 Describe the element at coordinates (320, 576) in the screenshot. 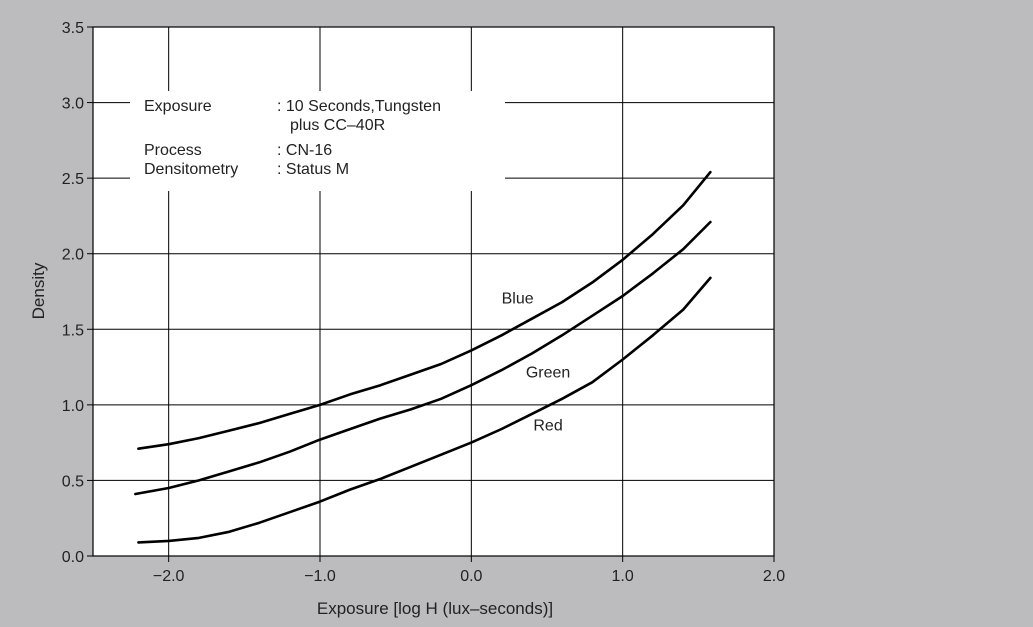

I see `x-tick-label-1: −1.0` at that location.